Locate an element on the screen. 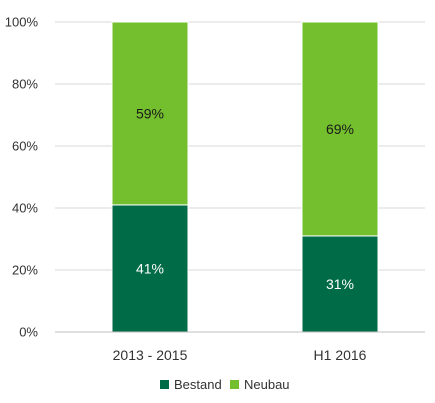 Image resolution: width=435 pixels, height=403 pixels. bar-segment-bestand is located at coordinates (340, 284).